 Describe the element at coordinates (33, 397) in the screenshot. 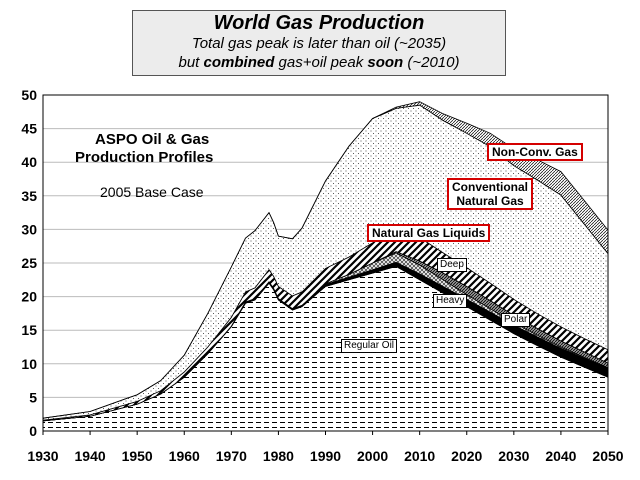

I see `y-tick-label: 5` at that location.